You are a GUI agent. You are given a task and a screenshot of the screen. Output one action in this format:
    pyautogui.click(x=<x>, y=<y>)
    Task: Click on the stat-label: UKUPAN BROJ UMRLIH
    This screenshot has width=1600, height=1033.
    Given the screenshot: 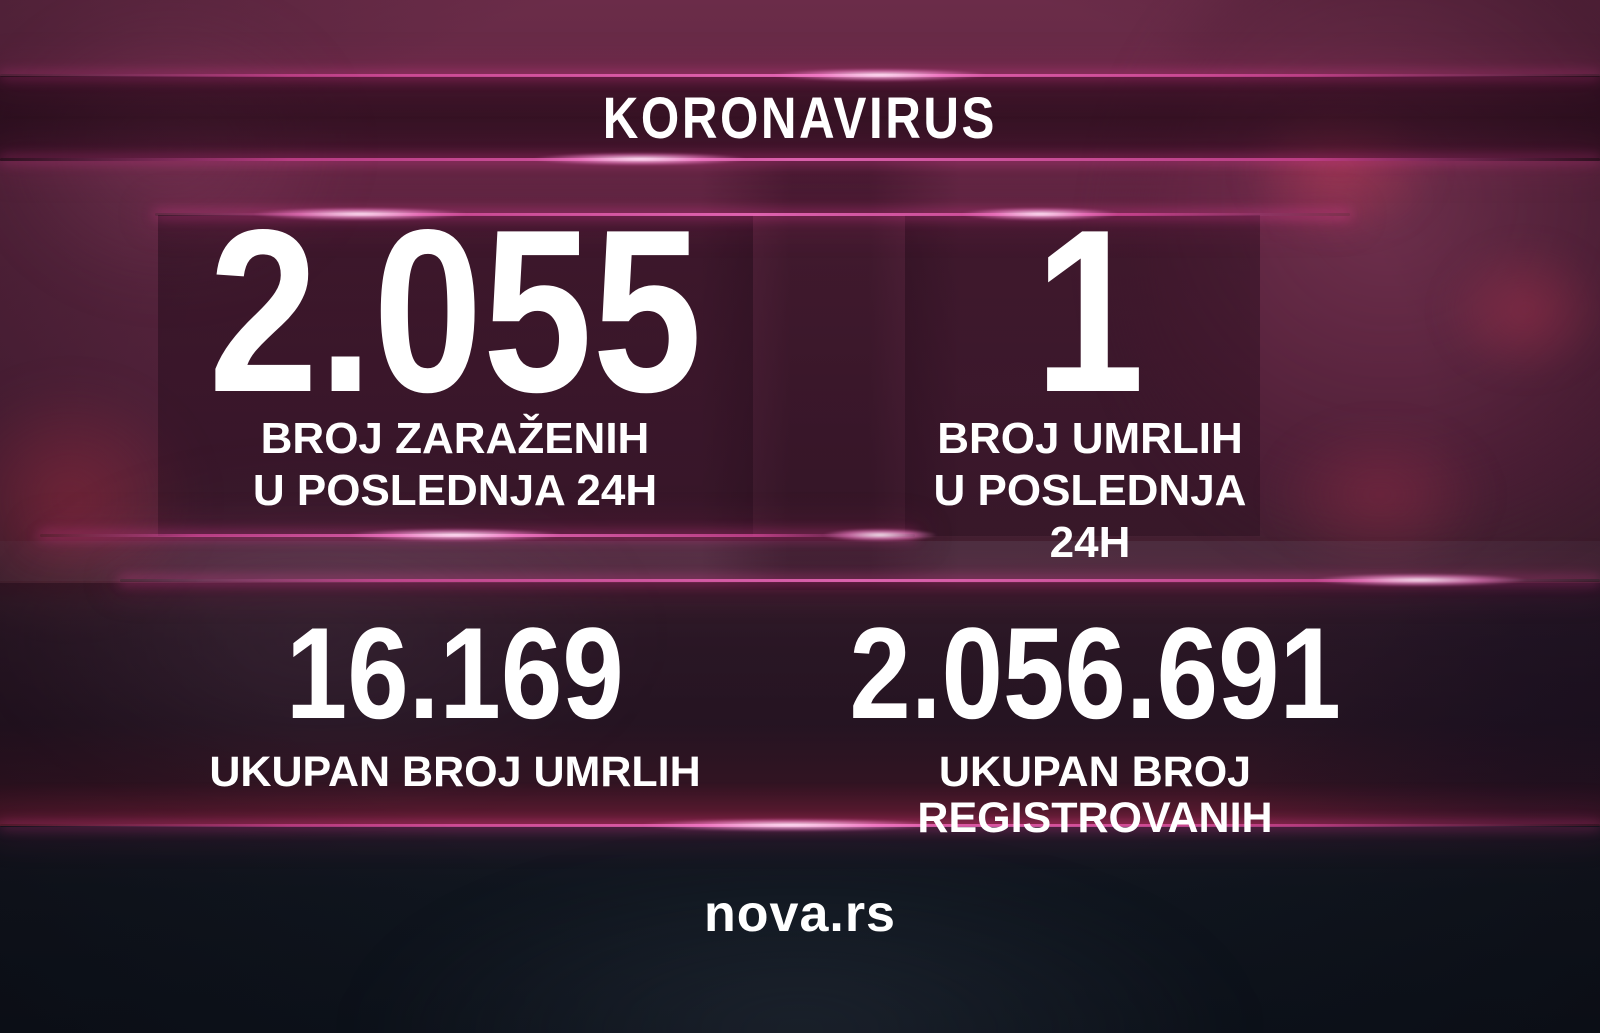 What is the action you would take?
    pyautogui.click(x=455, y=772)
    